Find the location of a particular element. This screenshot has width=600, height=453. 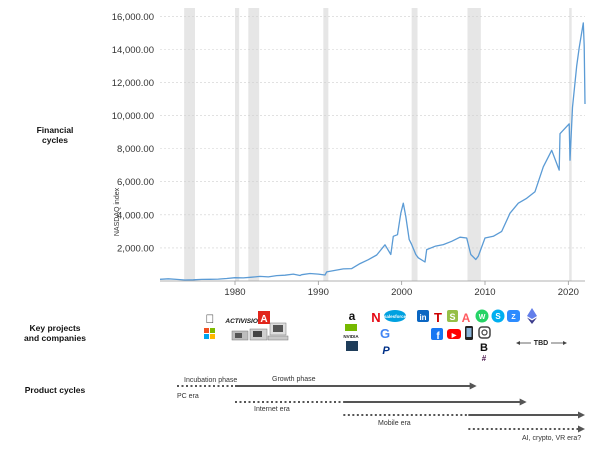

logo-shopify-bg is located at coordinates (452, 316).